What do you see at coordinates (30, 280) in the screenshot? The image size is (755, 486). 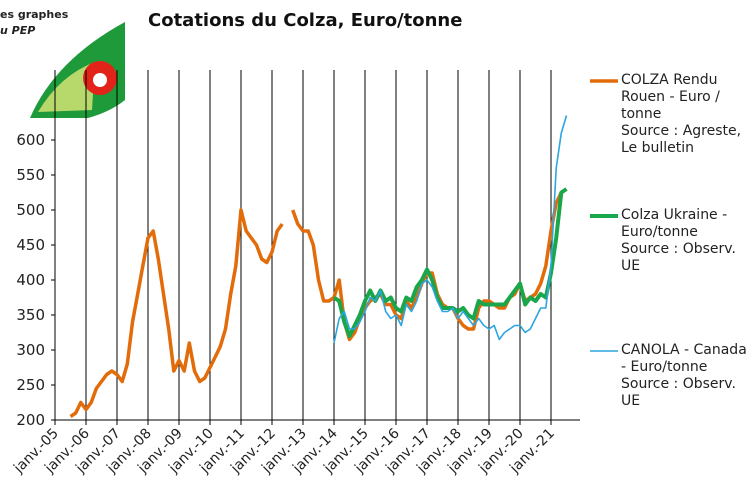 I see `y-tick-label: 400` at bounding box center [30, 280].